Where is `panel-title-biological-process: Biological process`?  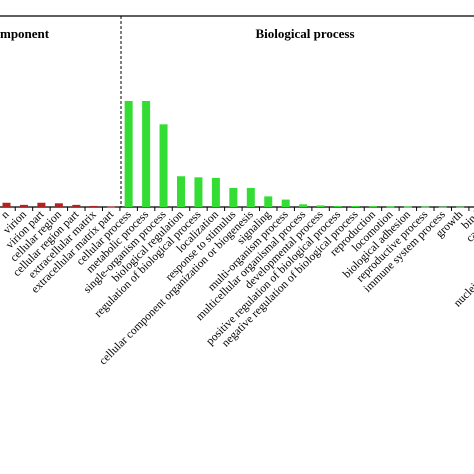 panel-title-biological-process: Biological process is located at coordinates (304, 33).